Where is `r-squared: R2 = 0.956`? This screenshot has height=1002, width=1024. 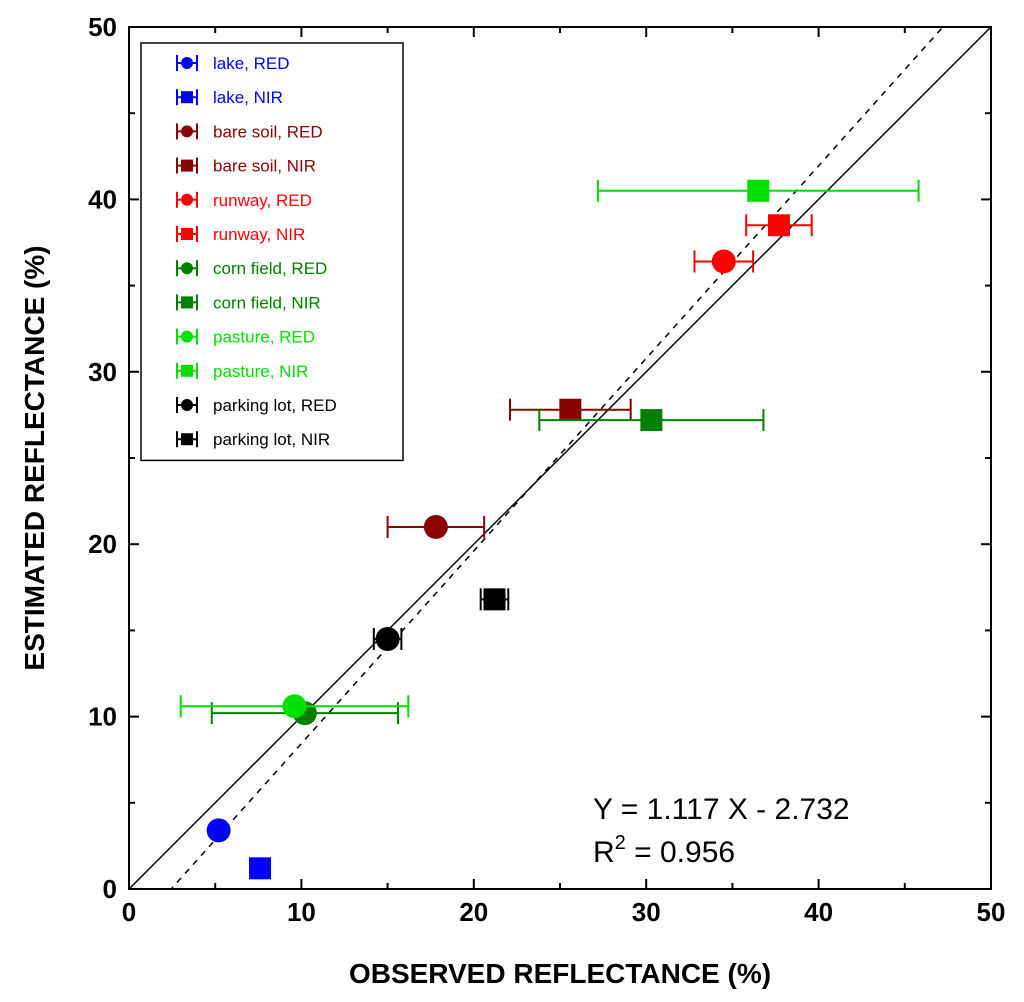 r-squared: R2 = 0.956 is located at coordinates (664, 850).